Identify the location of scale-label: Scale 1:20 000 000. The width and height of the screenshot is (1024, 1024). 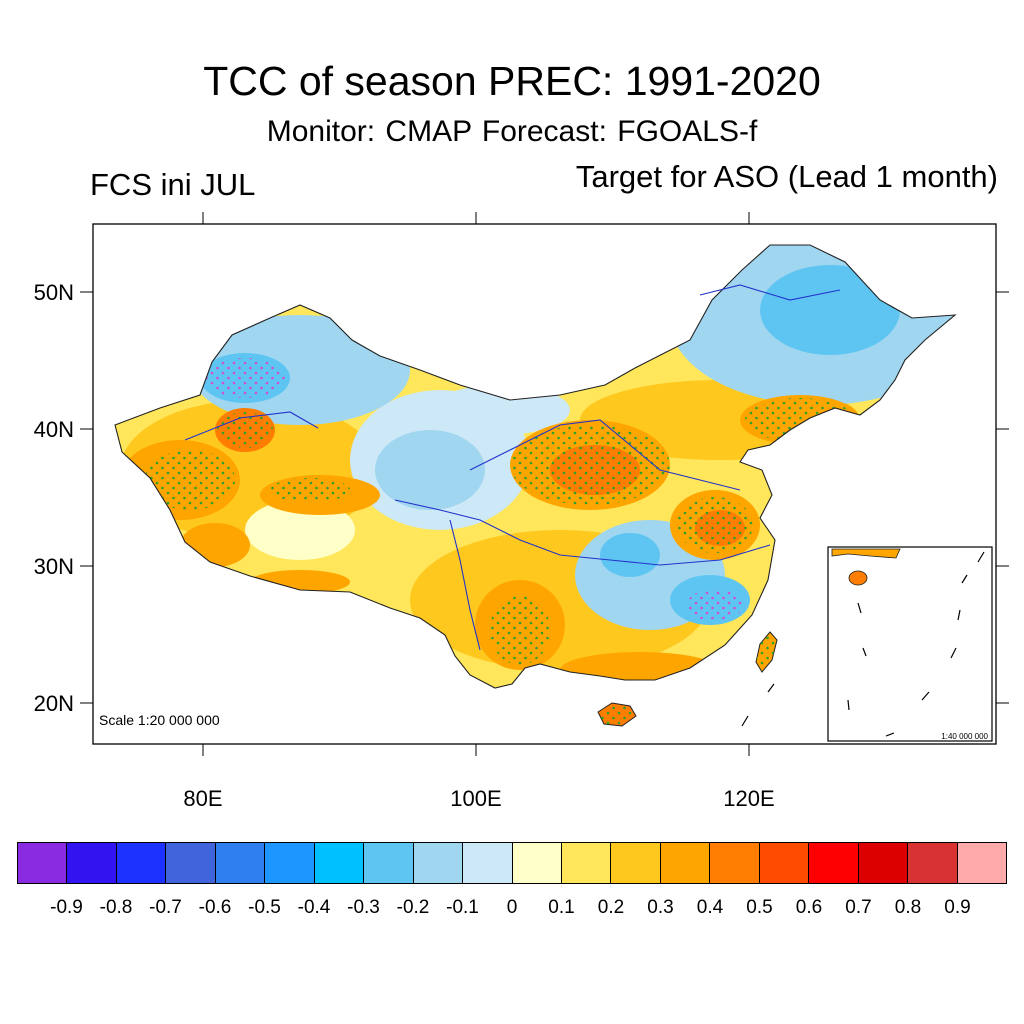
(159, 720).